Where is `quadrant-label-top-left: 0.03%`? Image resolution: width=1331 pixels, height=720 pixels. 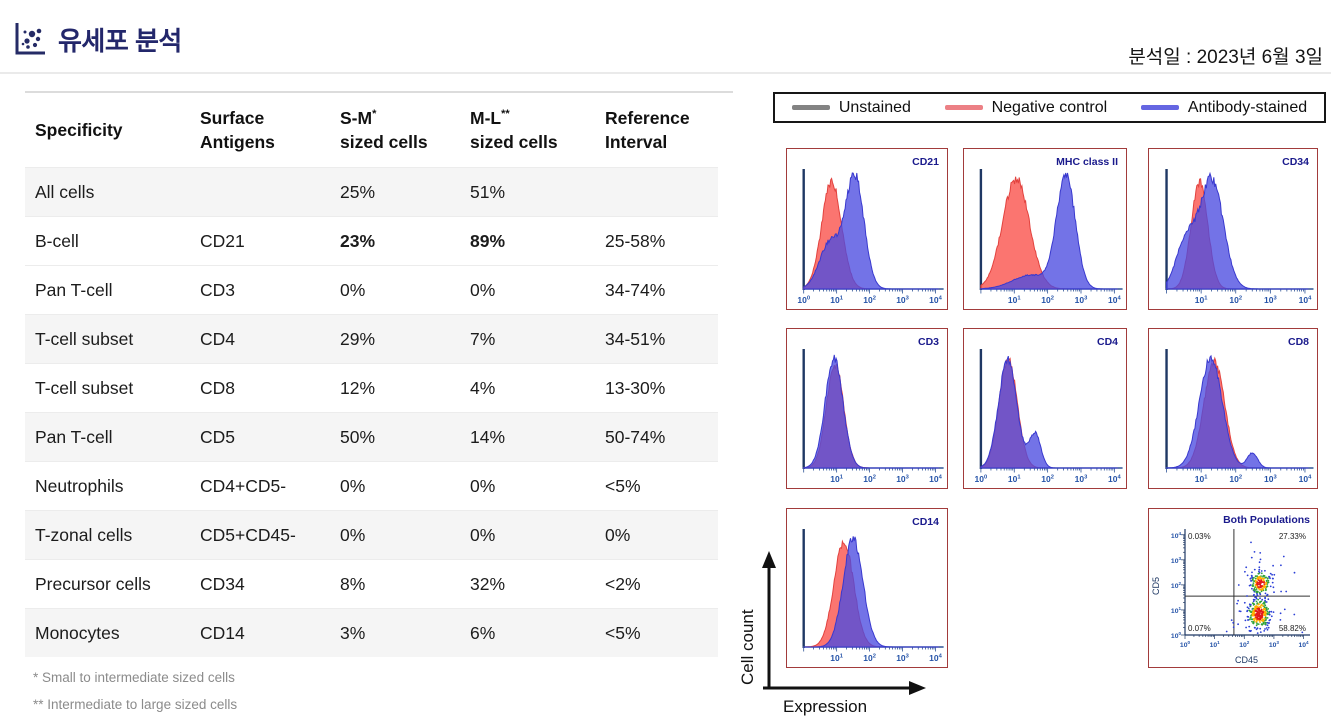
quadrant-label-top-left: 0.03% is located at coordinates (1199, 536).